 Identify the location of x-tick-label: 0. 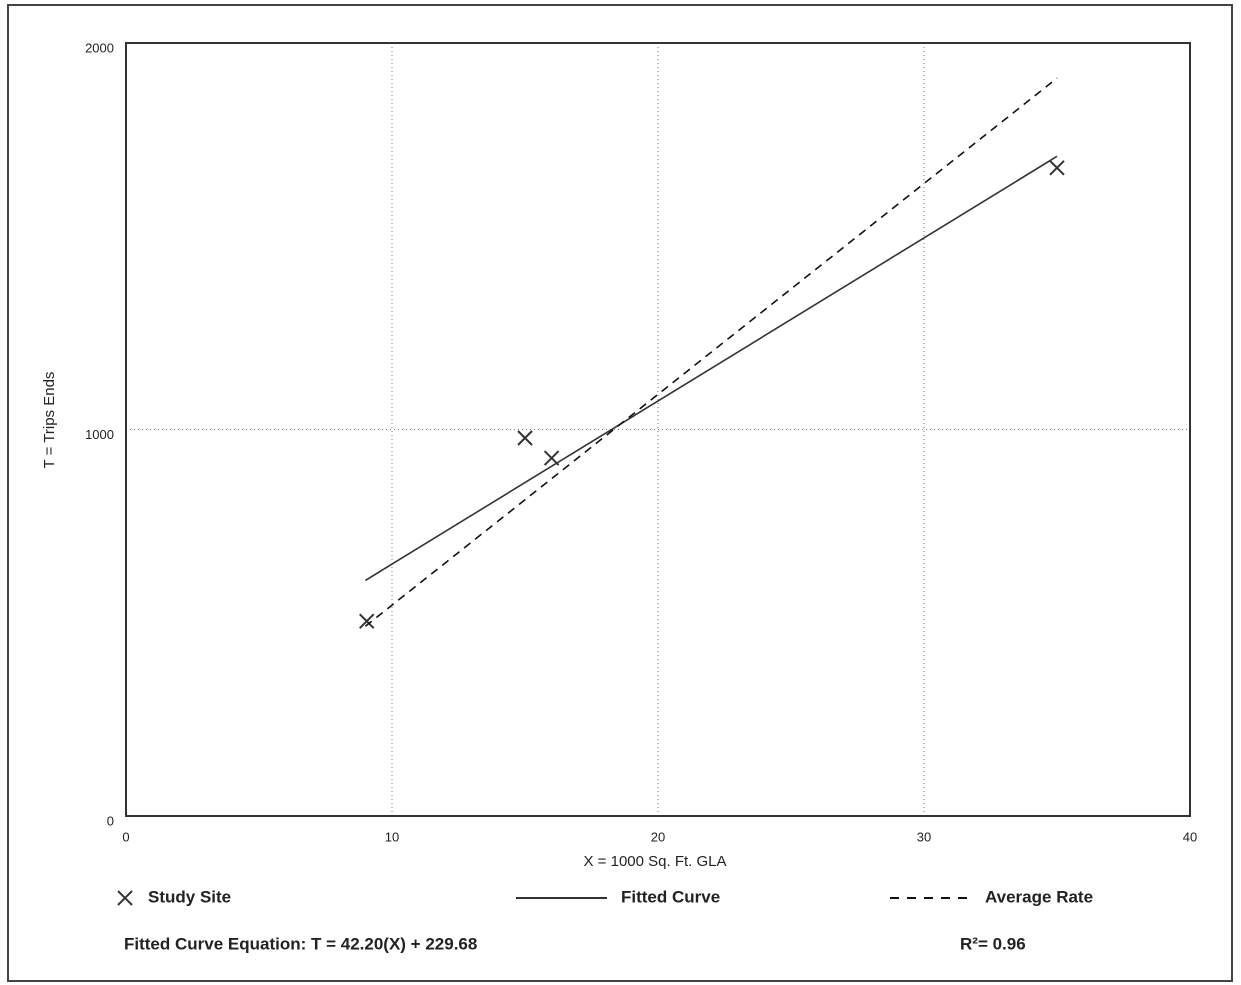
(125, 836).